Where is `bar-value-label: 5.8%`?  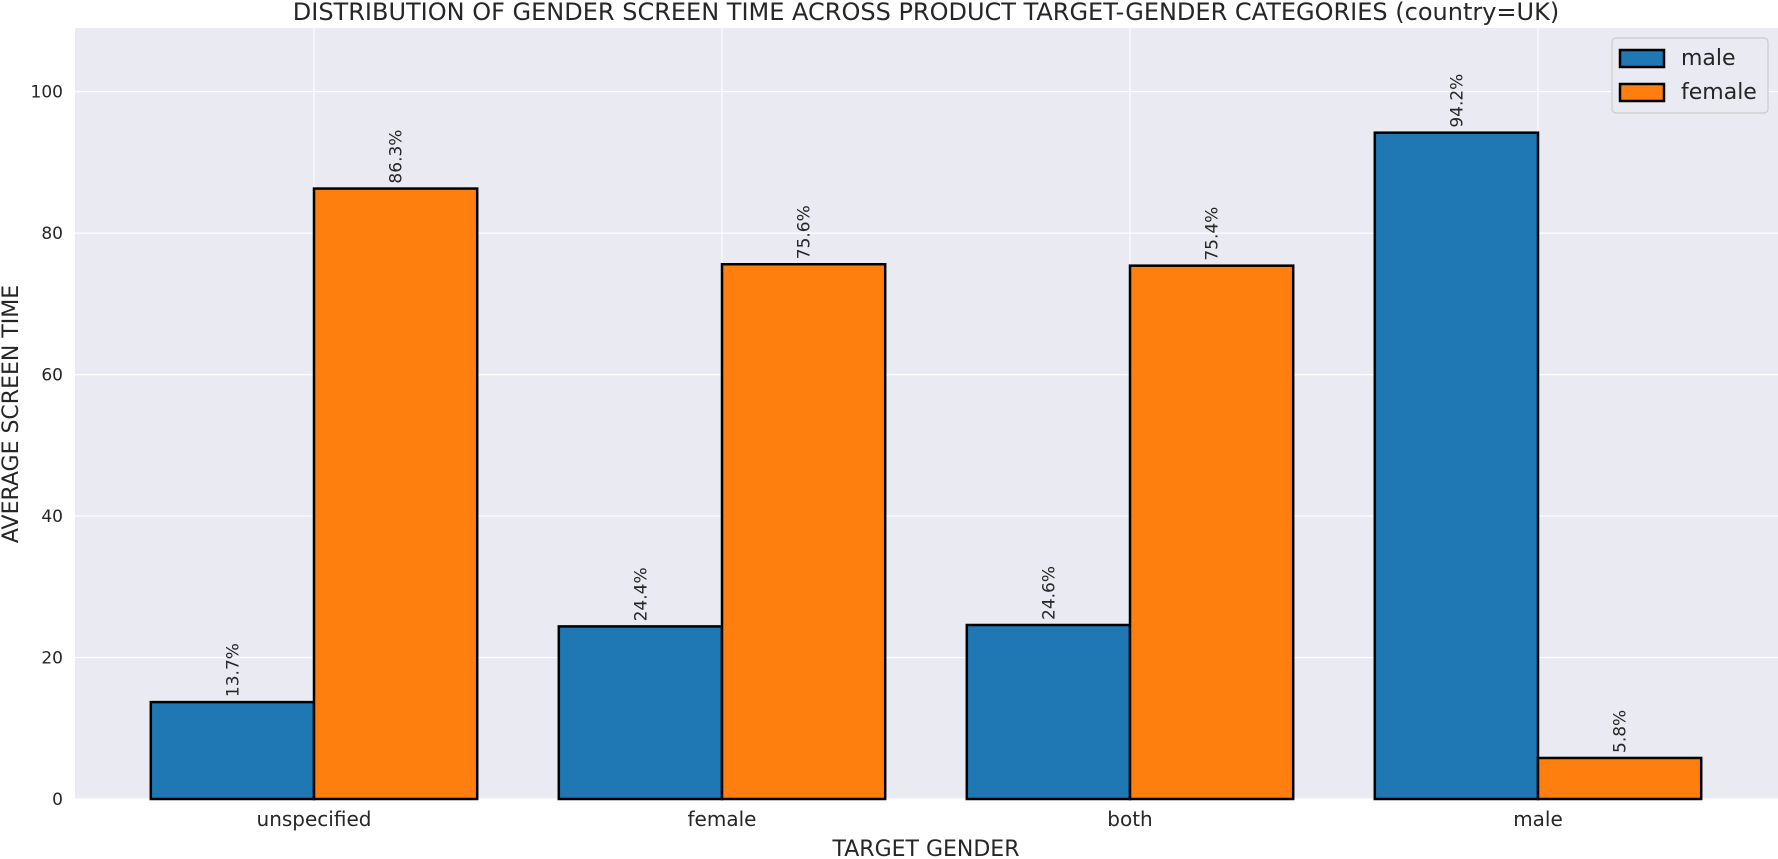 bar-value-label: 5.8% is located at coordinates (1621, 731).